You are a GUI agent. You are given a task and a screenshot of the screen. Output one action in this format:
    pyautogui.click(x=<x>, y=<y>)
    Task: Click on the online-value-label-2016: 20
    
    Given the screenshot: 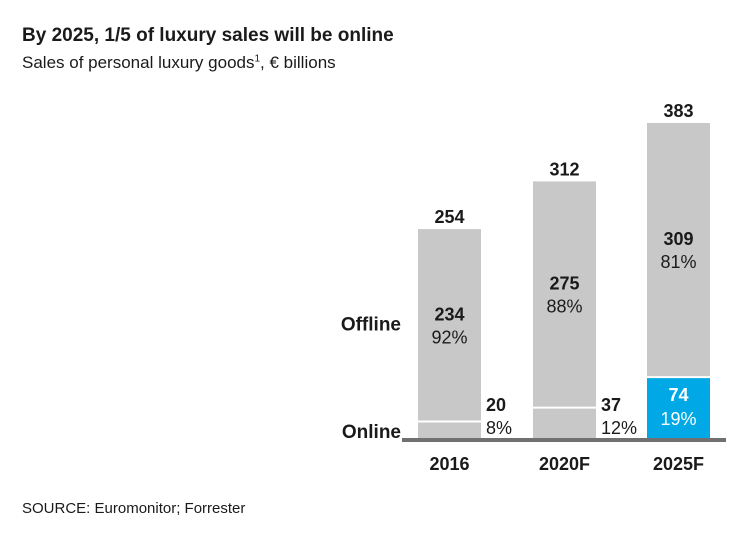 What is the action you would take?
    pyautogui.click(x=496, y=405)
    